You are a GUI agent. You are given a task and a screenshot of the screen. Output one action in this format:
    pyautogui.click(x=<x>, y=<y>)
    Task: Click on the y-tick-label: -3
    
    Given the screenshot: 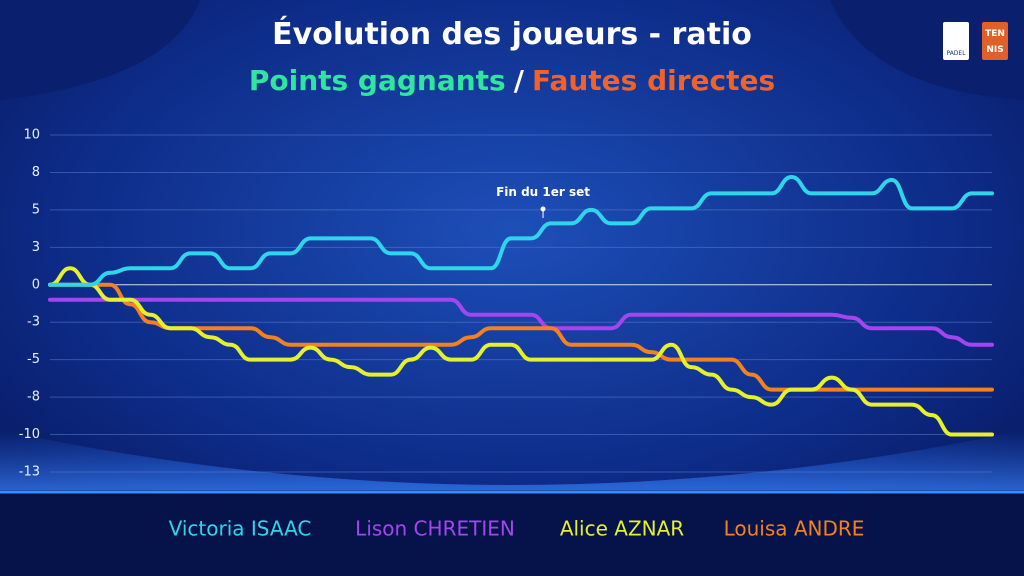 What is the action you would take?
    pyautogui.click(x=33, y=322)
    